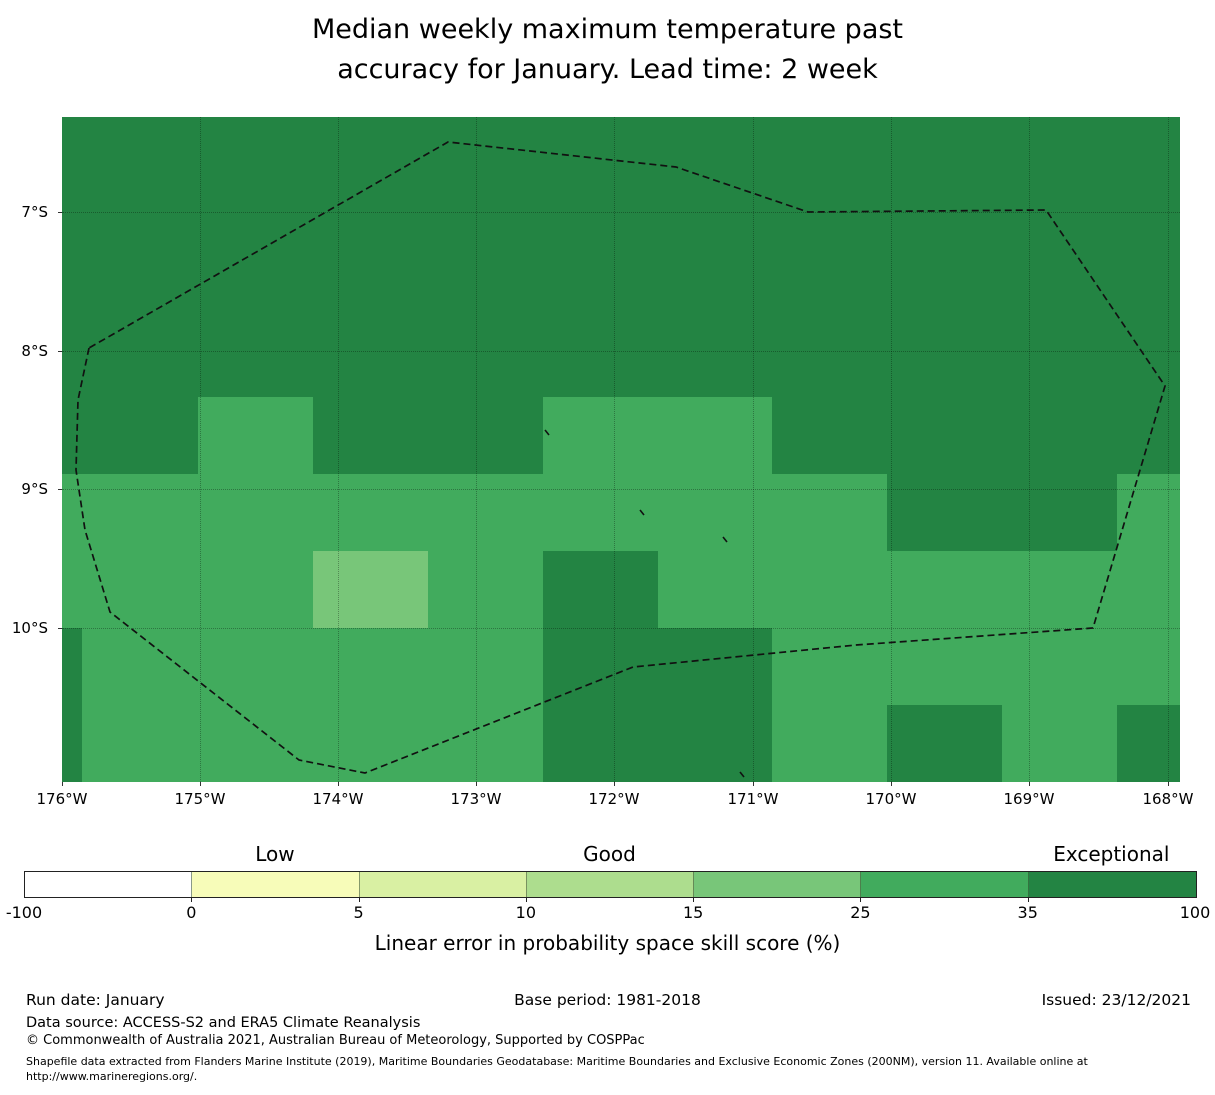 Image resolution: width=1215 pixels, height=1095 pixels. What do you see at coordinates (34, 212) in the screenshot?
I see `y-axis-tick-label: 7°S` at bounding box center [34, 212].